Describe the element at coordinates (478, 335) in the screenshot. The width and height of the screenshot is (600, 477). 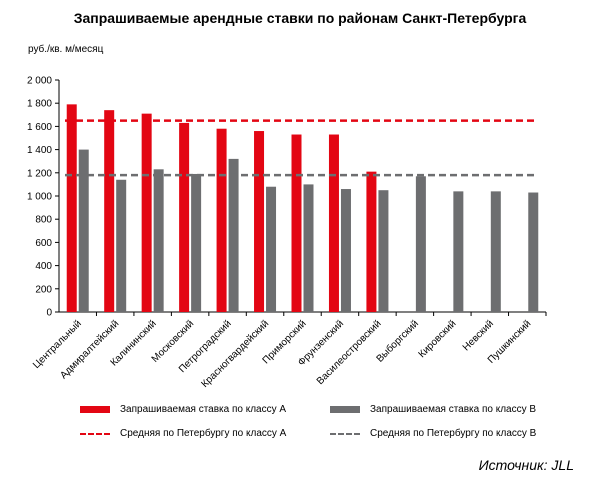
I see `x-tick-label: Невский` at that location.